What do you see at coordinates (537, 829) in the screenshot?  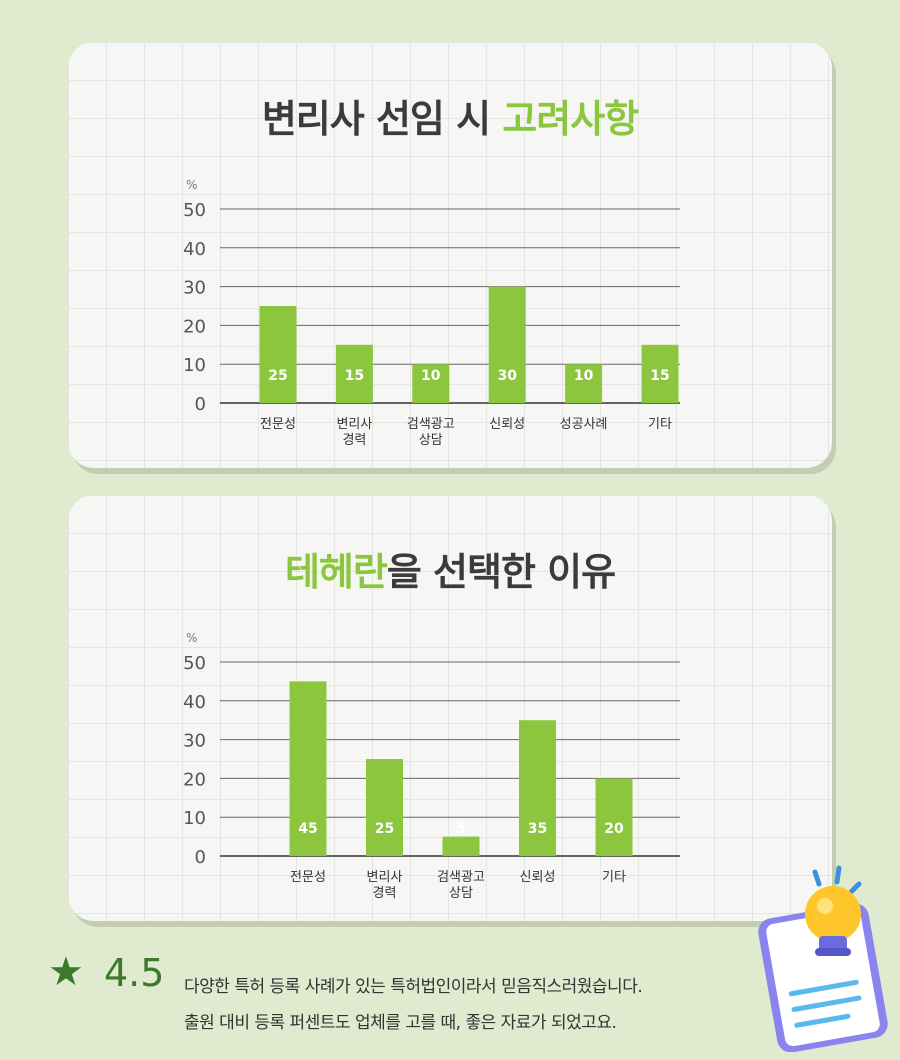 I see `data-label: 35` at bounding box center [537, 829].